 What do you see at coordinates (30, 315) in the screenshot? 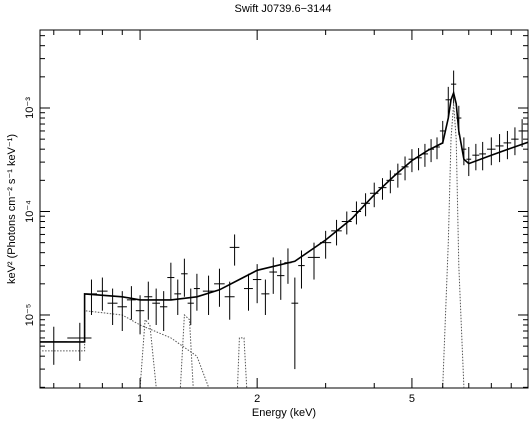
I see `y-tick-label: 10⁻⁵` at bounding box center [30, 315].